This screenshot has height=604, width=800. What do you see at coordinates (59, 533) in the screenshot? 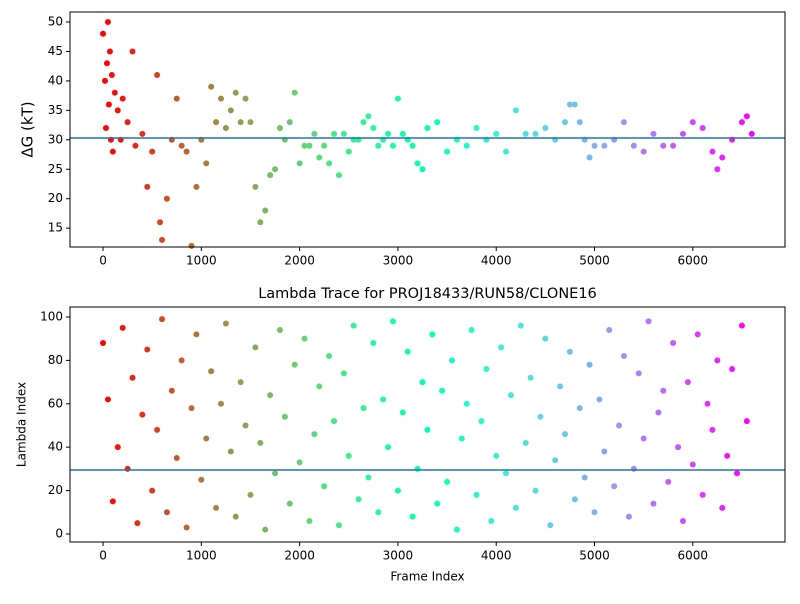
I see `y-tick-label: 0` at bounding box center [59, 533].